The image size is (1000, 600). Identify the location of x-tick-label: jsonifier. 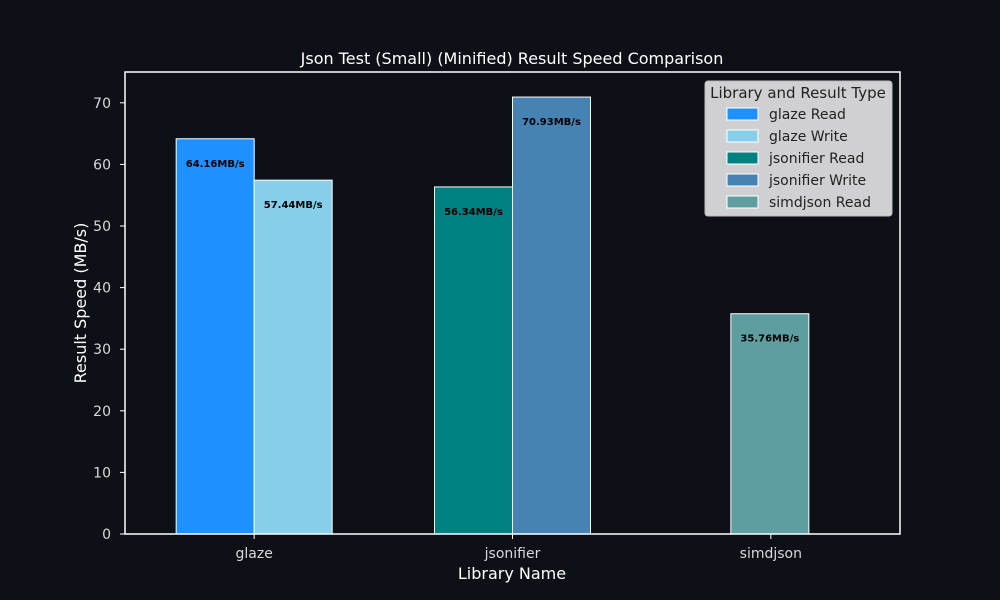
(512, 554).